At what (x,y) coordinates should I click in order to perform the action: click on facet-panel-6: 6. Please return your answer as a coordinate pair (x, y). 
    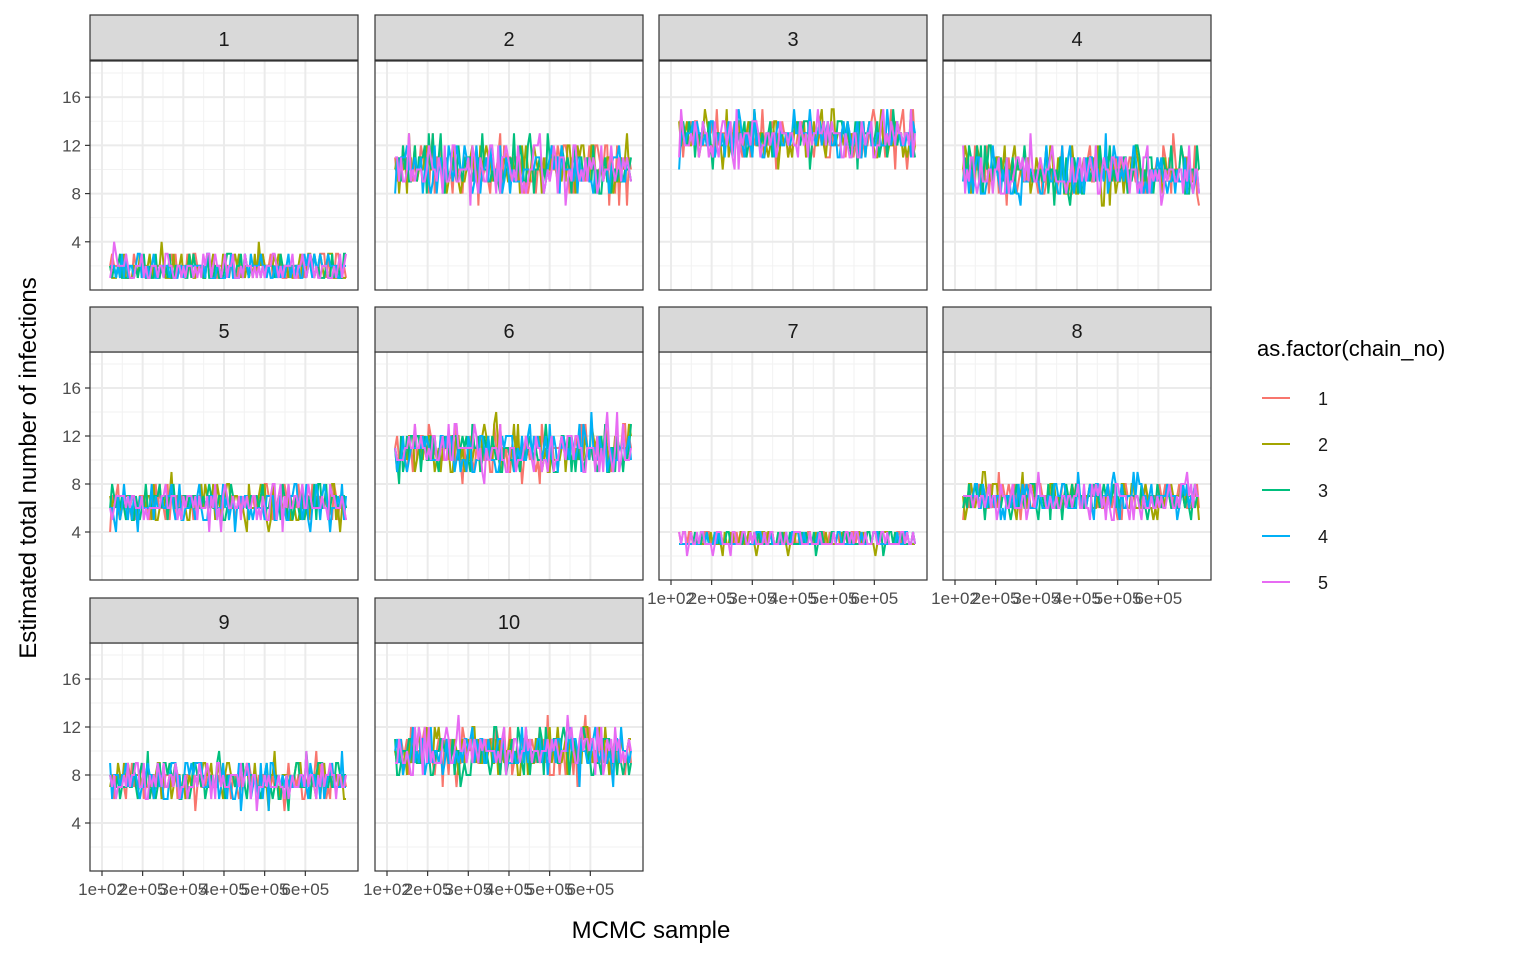
    Looking at the image, I should click on (509, 443).